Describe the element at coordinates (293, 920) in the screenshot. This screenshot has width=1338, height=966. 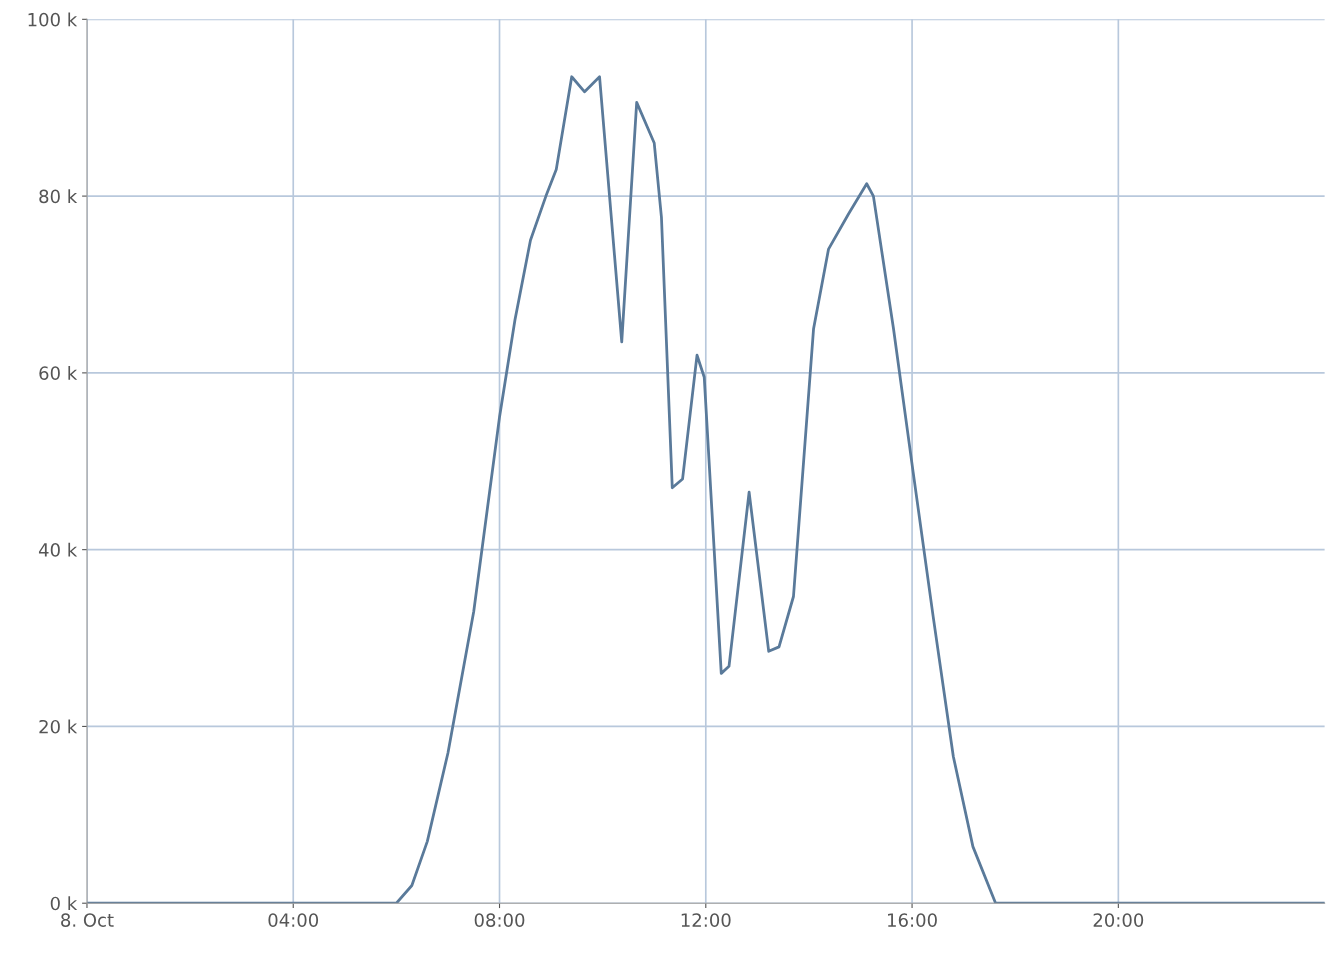
I see `x-tick-label: 04:00` at that location.